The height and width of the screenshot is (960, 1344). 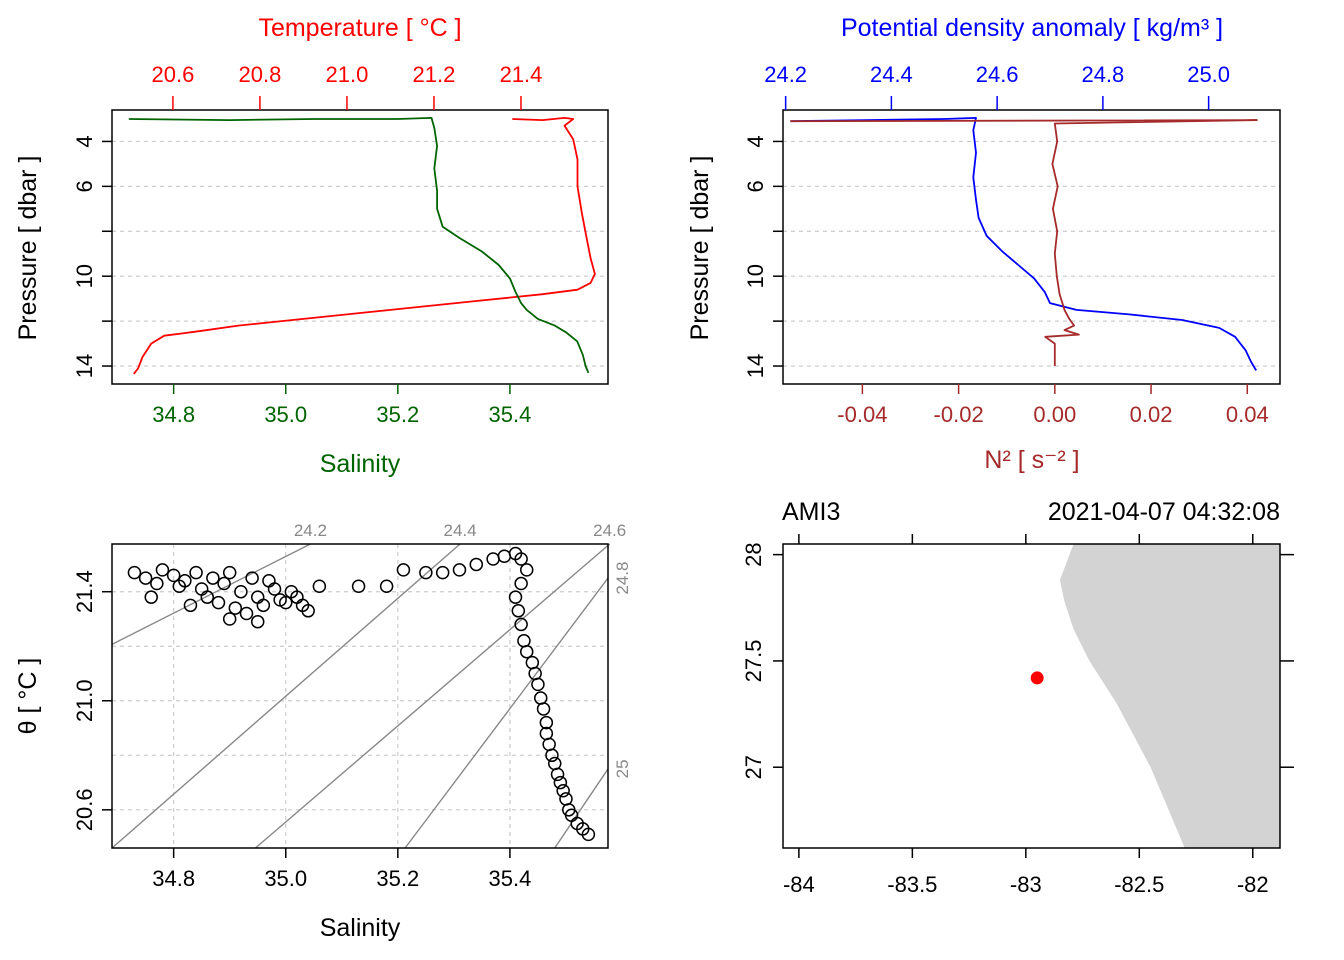 I want to click on temperature-axis-tick-label: 20.6, so click(x=172, y=74).